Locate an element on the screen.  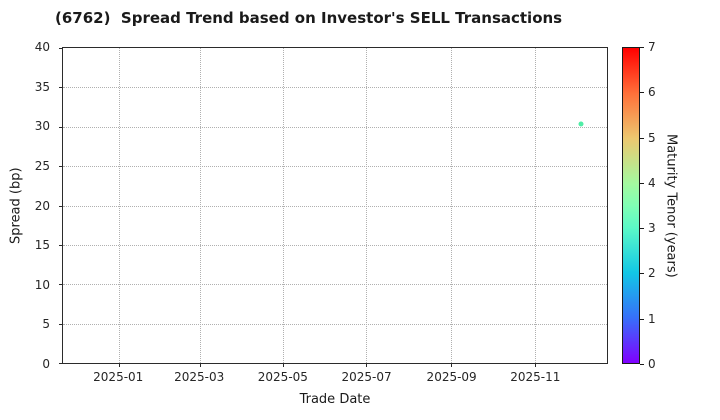
colorbar-label: Maturity Tenor (years) is located at coordinates (671, 205).